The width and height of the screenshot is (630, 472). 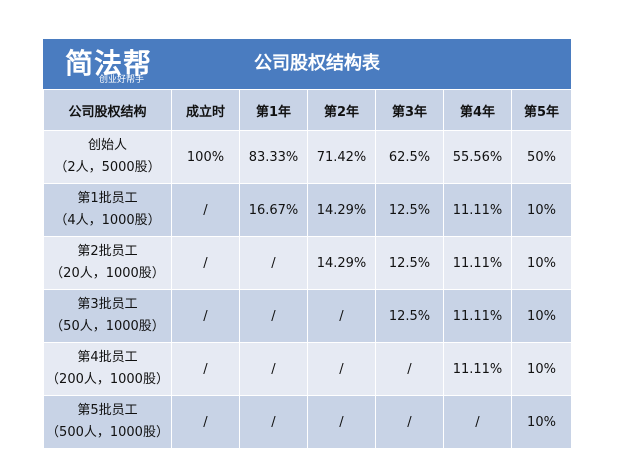 I want to click on row-label-name: 第1批员工, so click(x=107, y=198).